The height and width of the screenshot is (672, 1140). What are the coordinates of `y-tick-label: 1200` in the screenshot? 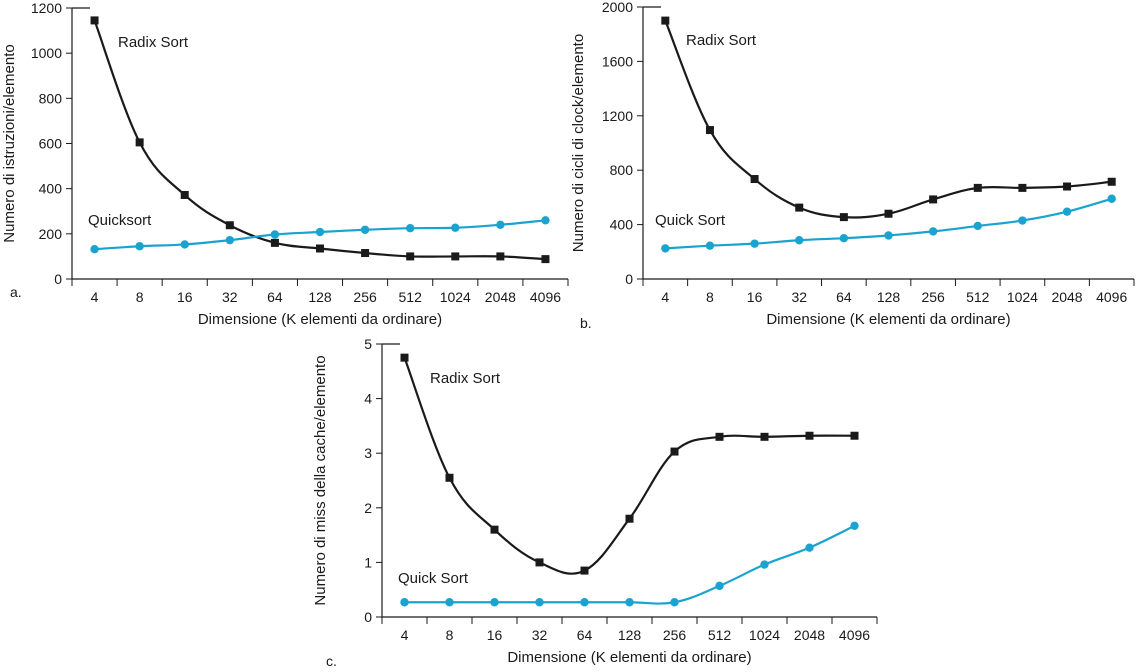 It's located at (46, 8).